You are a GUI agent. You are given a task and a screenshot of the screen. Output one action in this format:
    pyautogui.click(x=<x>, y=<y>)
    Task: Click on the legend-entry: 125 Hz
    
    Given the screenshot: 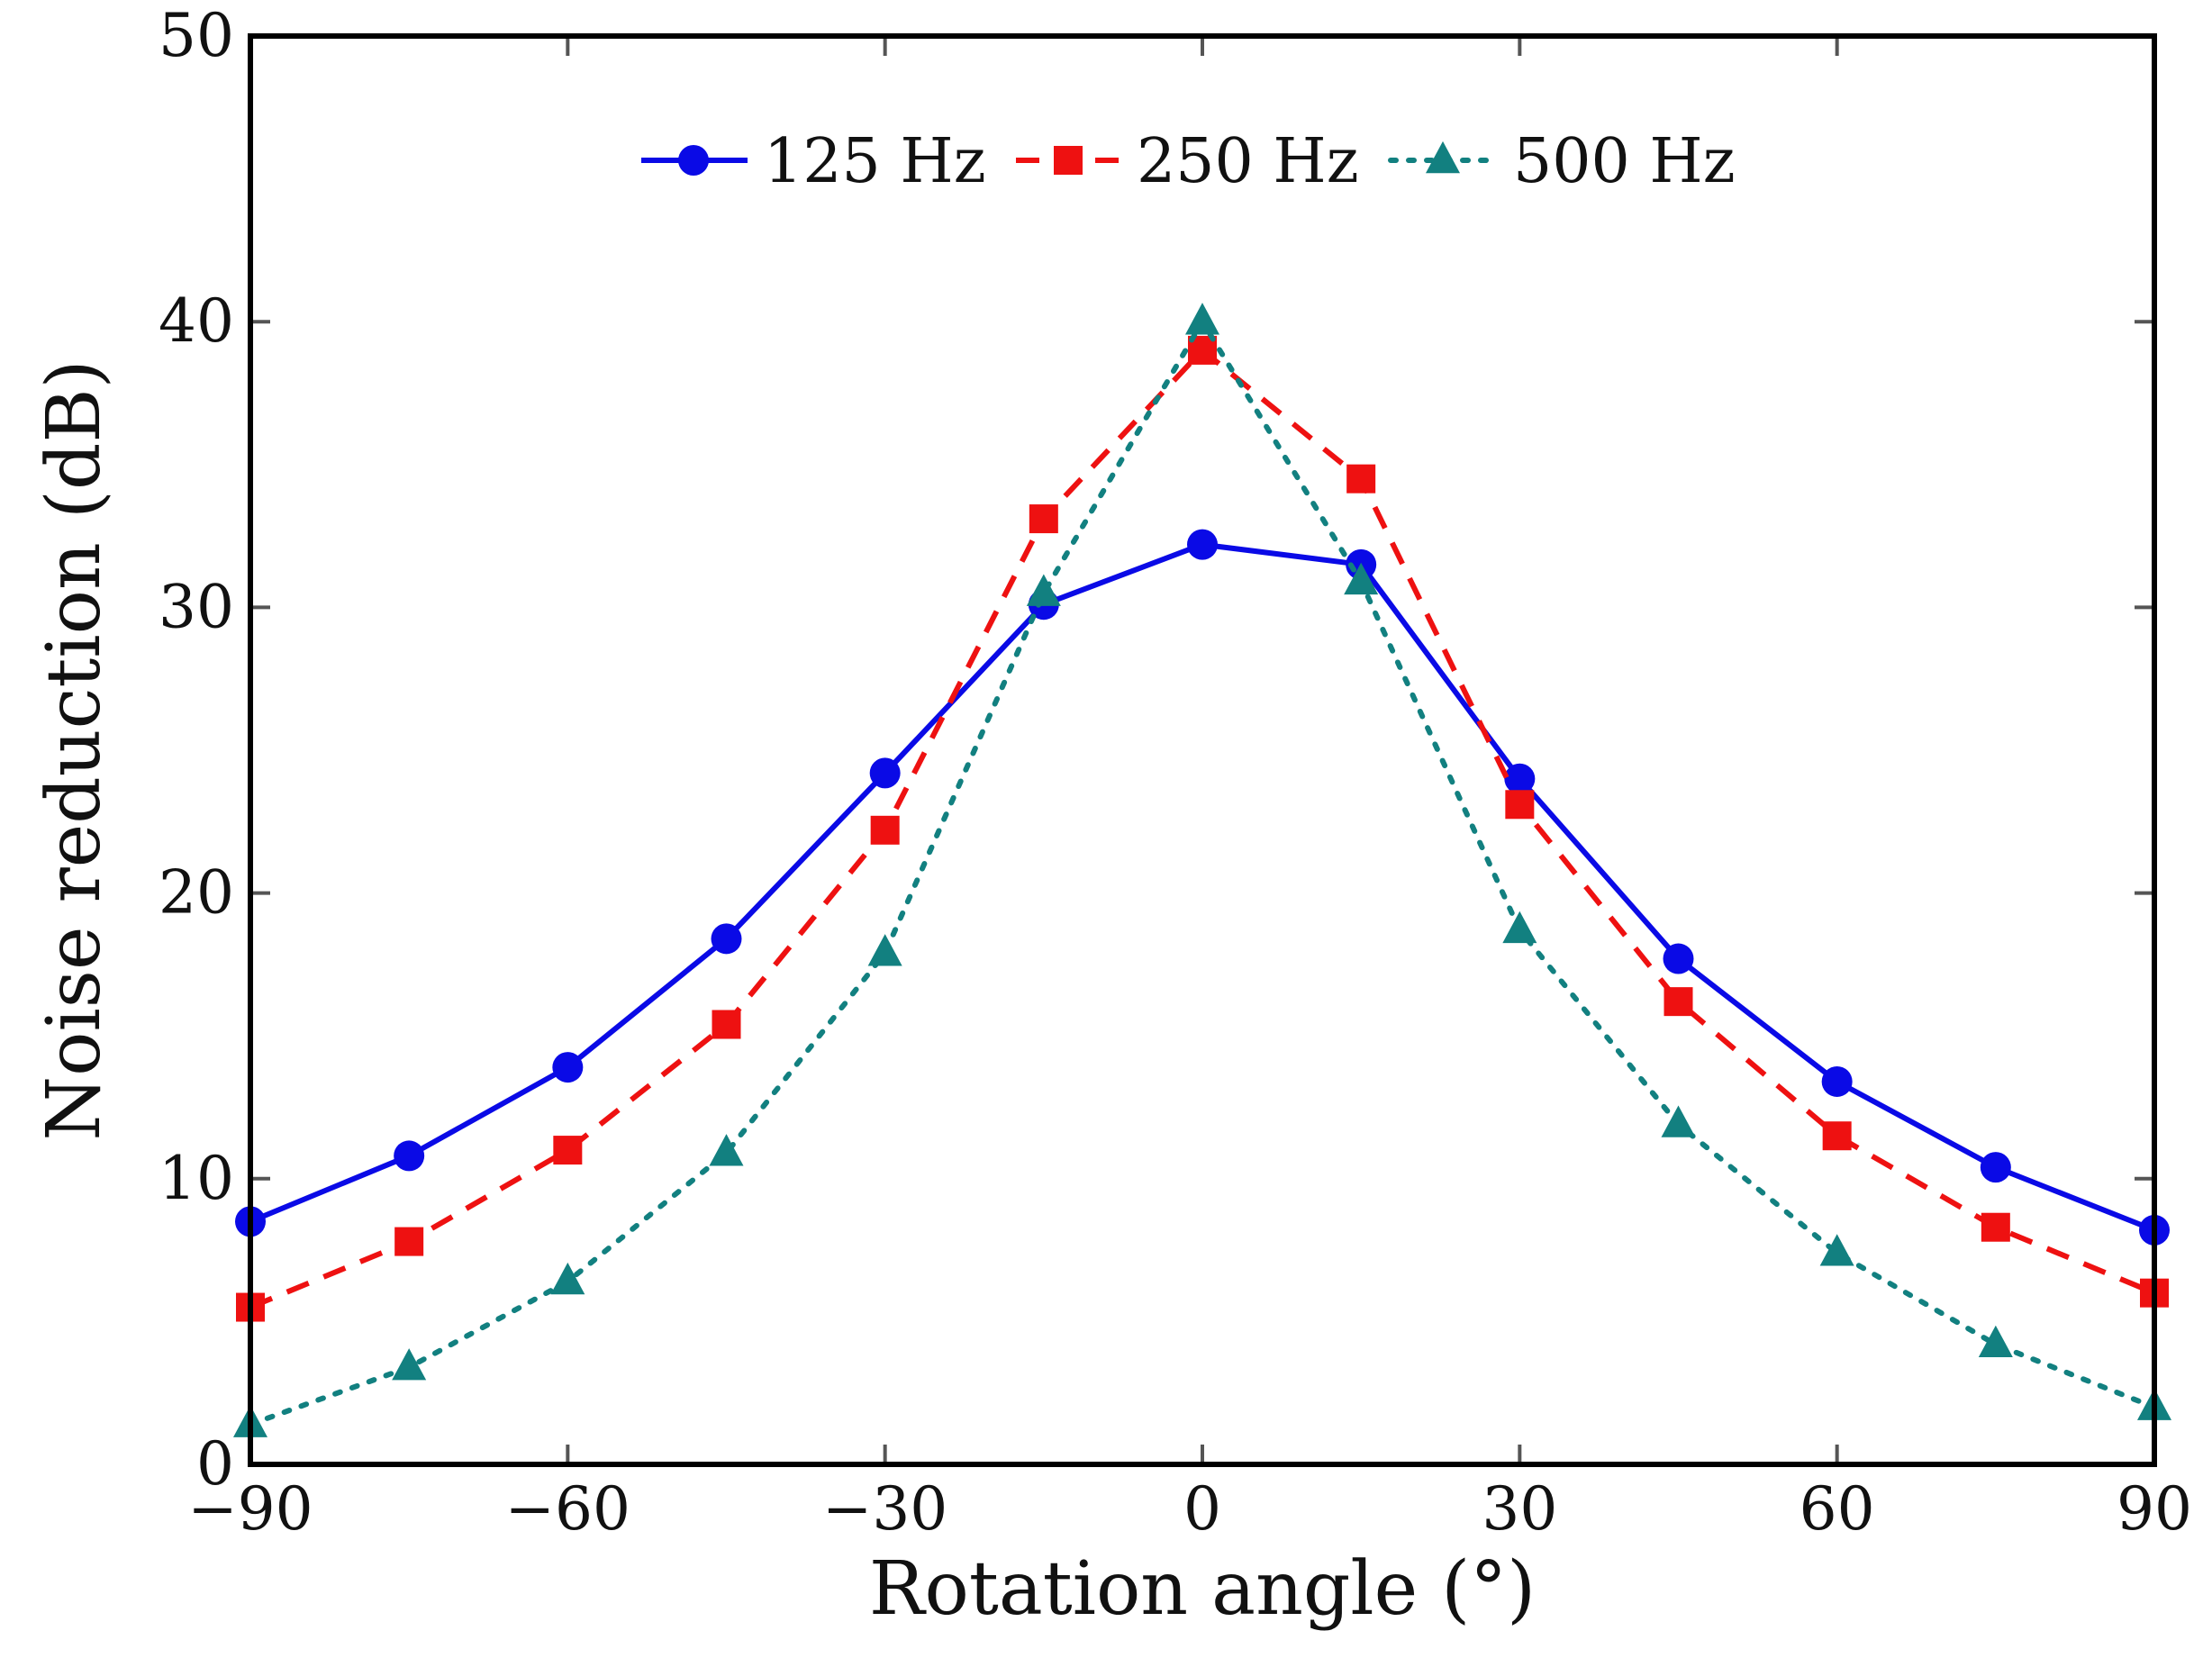 What is the action you would take?
    pyautogui.click(x=813, y=161)
    